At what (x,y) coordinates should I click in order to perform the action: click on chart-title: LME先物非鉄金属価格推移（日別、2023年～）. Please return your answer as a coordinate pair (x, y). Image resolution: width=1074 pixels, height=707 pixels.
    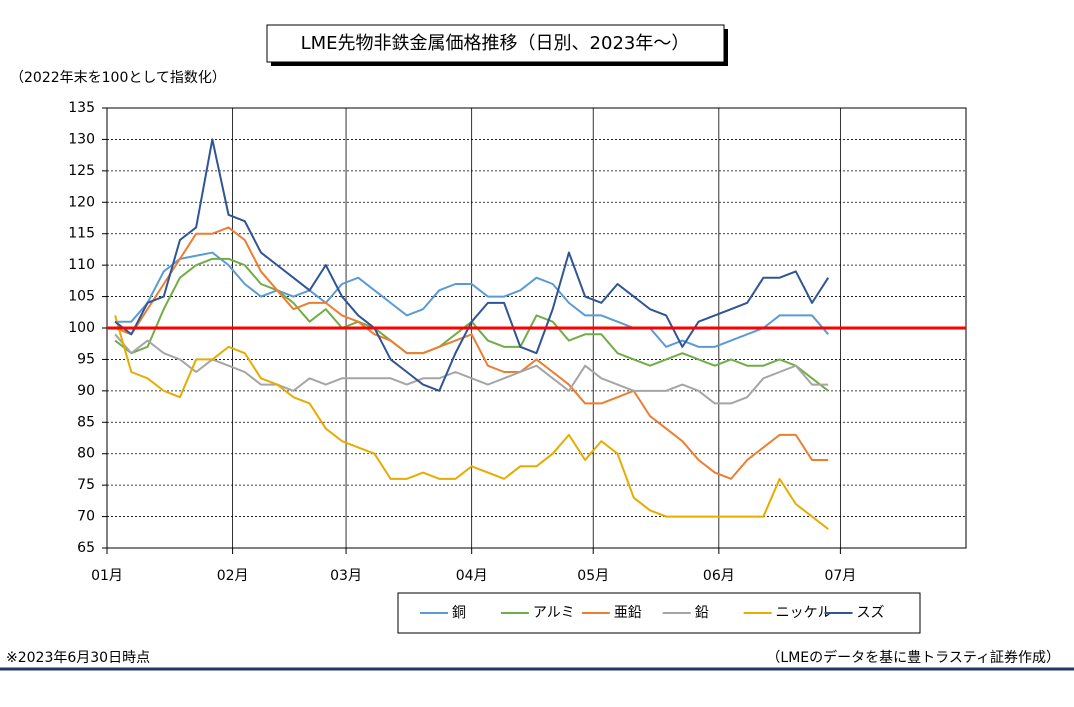
    Looking at the image, I should click on (495, 43).